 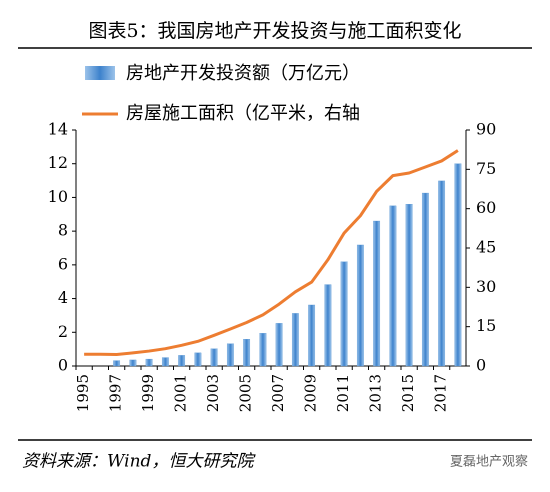 I want to click on y-tick-label: 4, so click(x=63, y=297).